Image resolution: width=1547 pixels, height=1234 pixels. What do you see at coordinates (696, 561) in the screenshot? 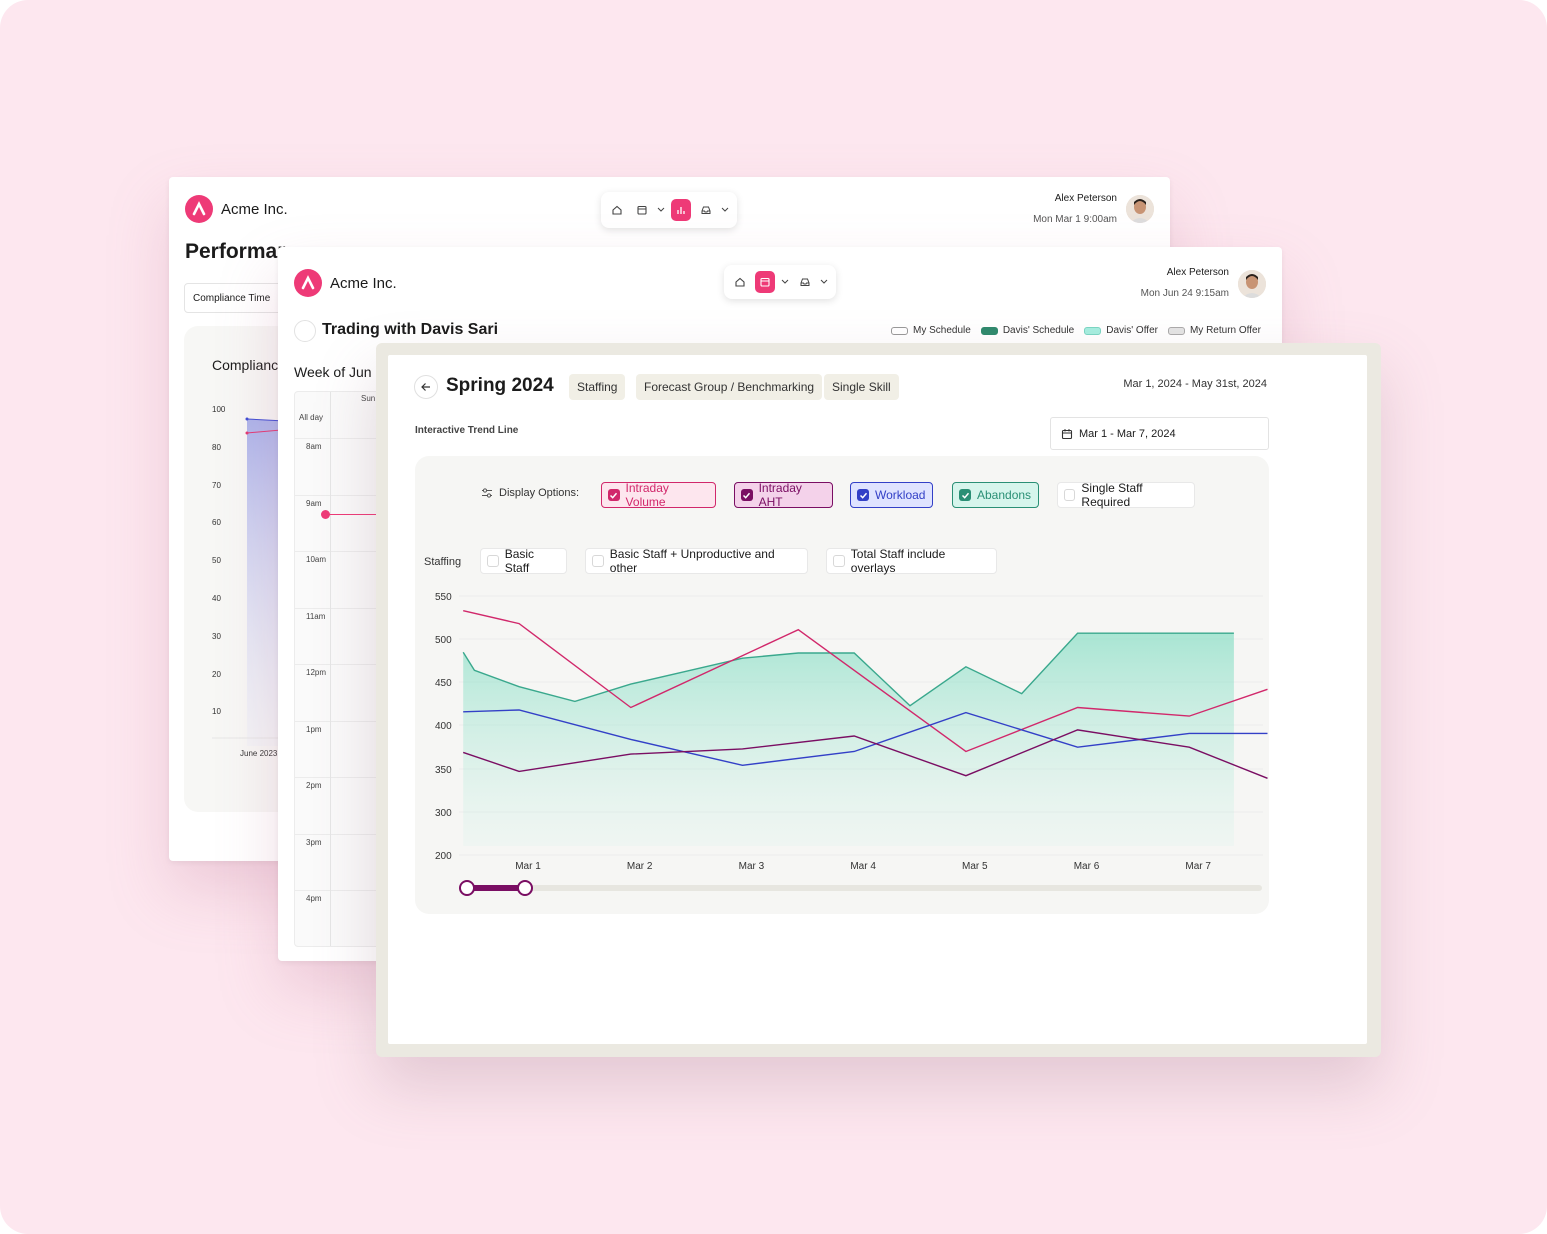
I see `staffing-option: Basic Staff + Unproductive and other` at bounding box center [696, 561].